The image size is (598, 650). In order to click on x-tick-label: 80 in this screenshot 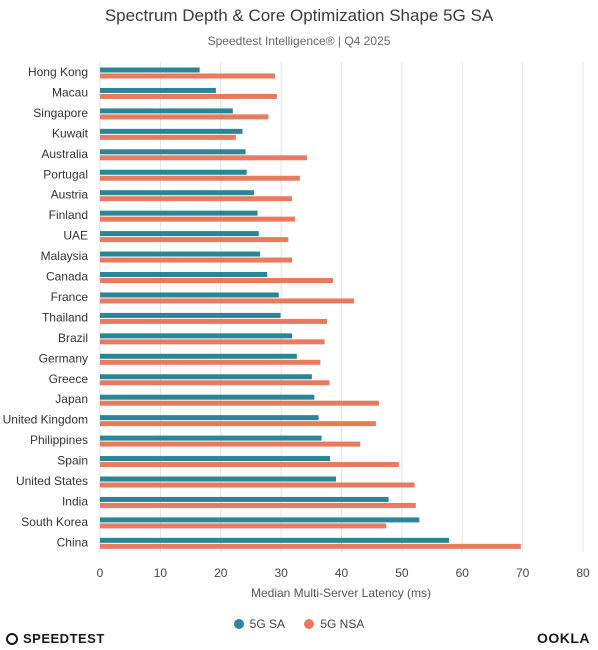, I will do `click(583, 573)`.